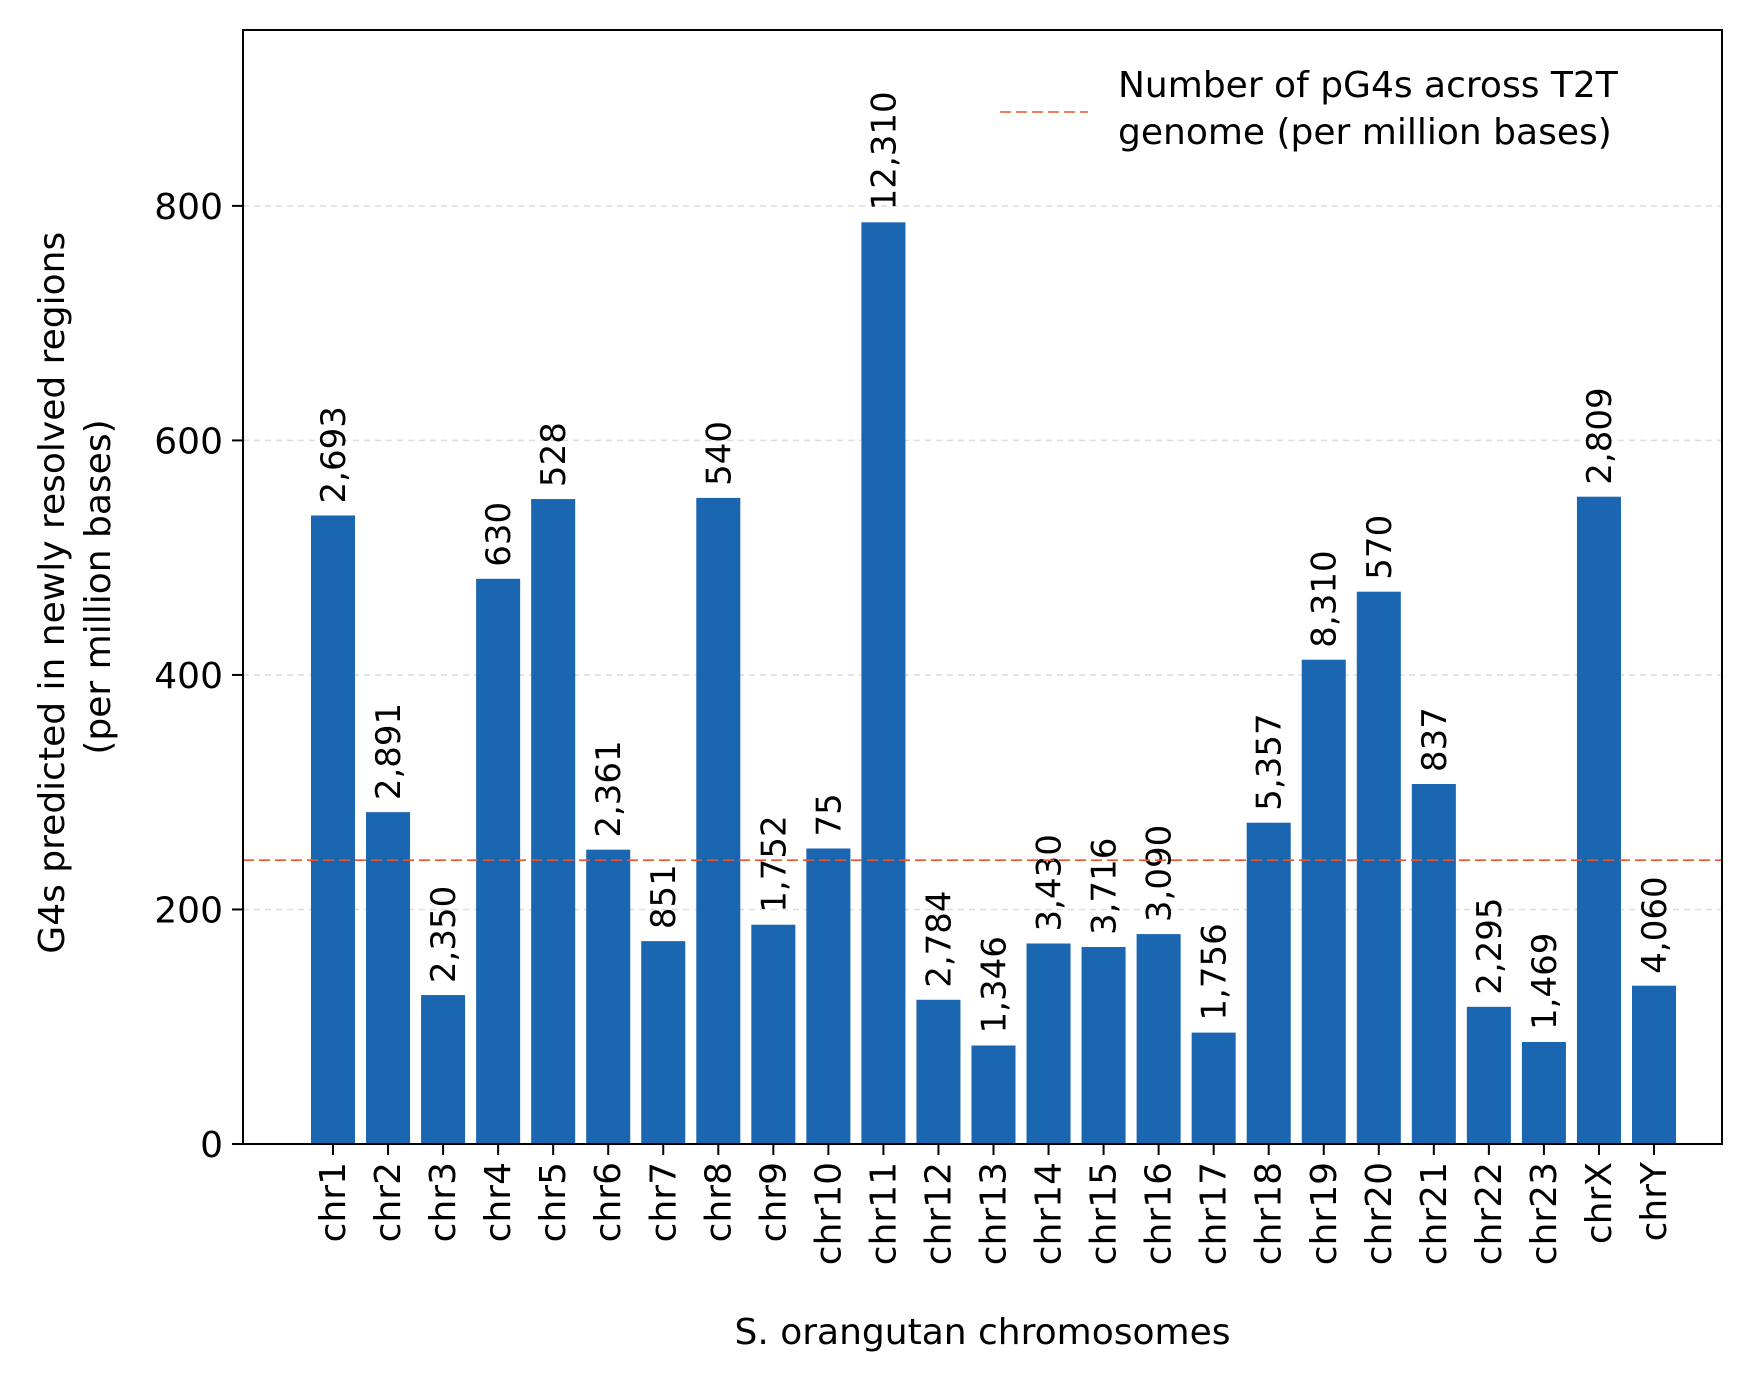 The image size is (1759, 1374). I want to click on bar-value-label: 2,693, so click(334, 454).